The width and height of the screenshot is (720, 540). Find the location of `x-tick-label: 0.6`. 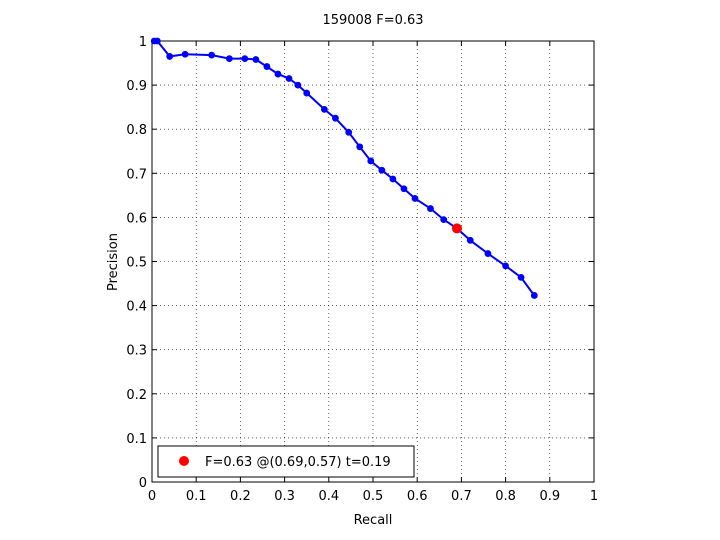

x-tick-label: 0.6 is located at coordinates (417, 496).